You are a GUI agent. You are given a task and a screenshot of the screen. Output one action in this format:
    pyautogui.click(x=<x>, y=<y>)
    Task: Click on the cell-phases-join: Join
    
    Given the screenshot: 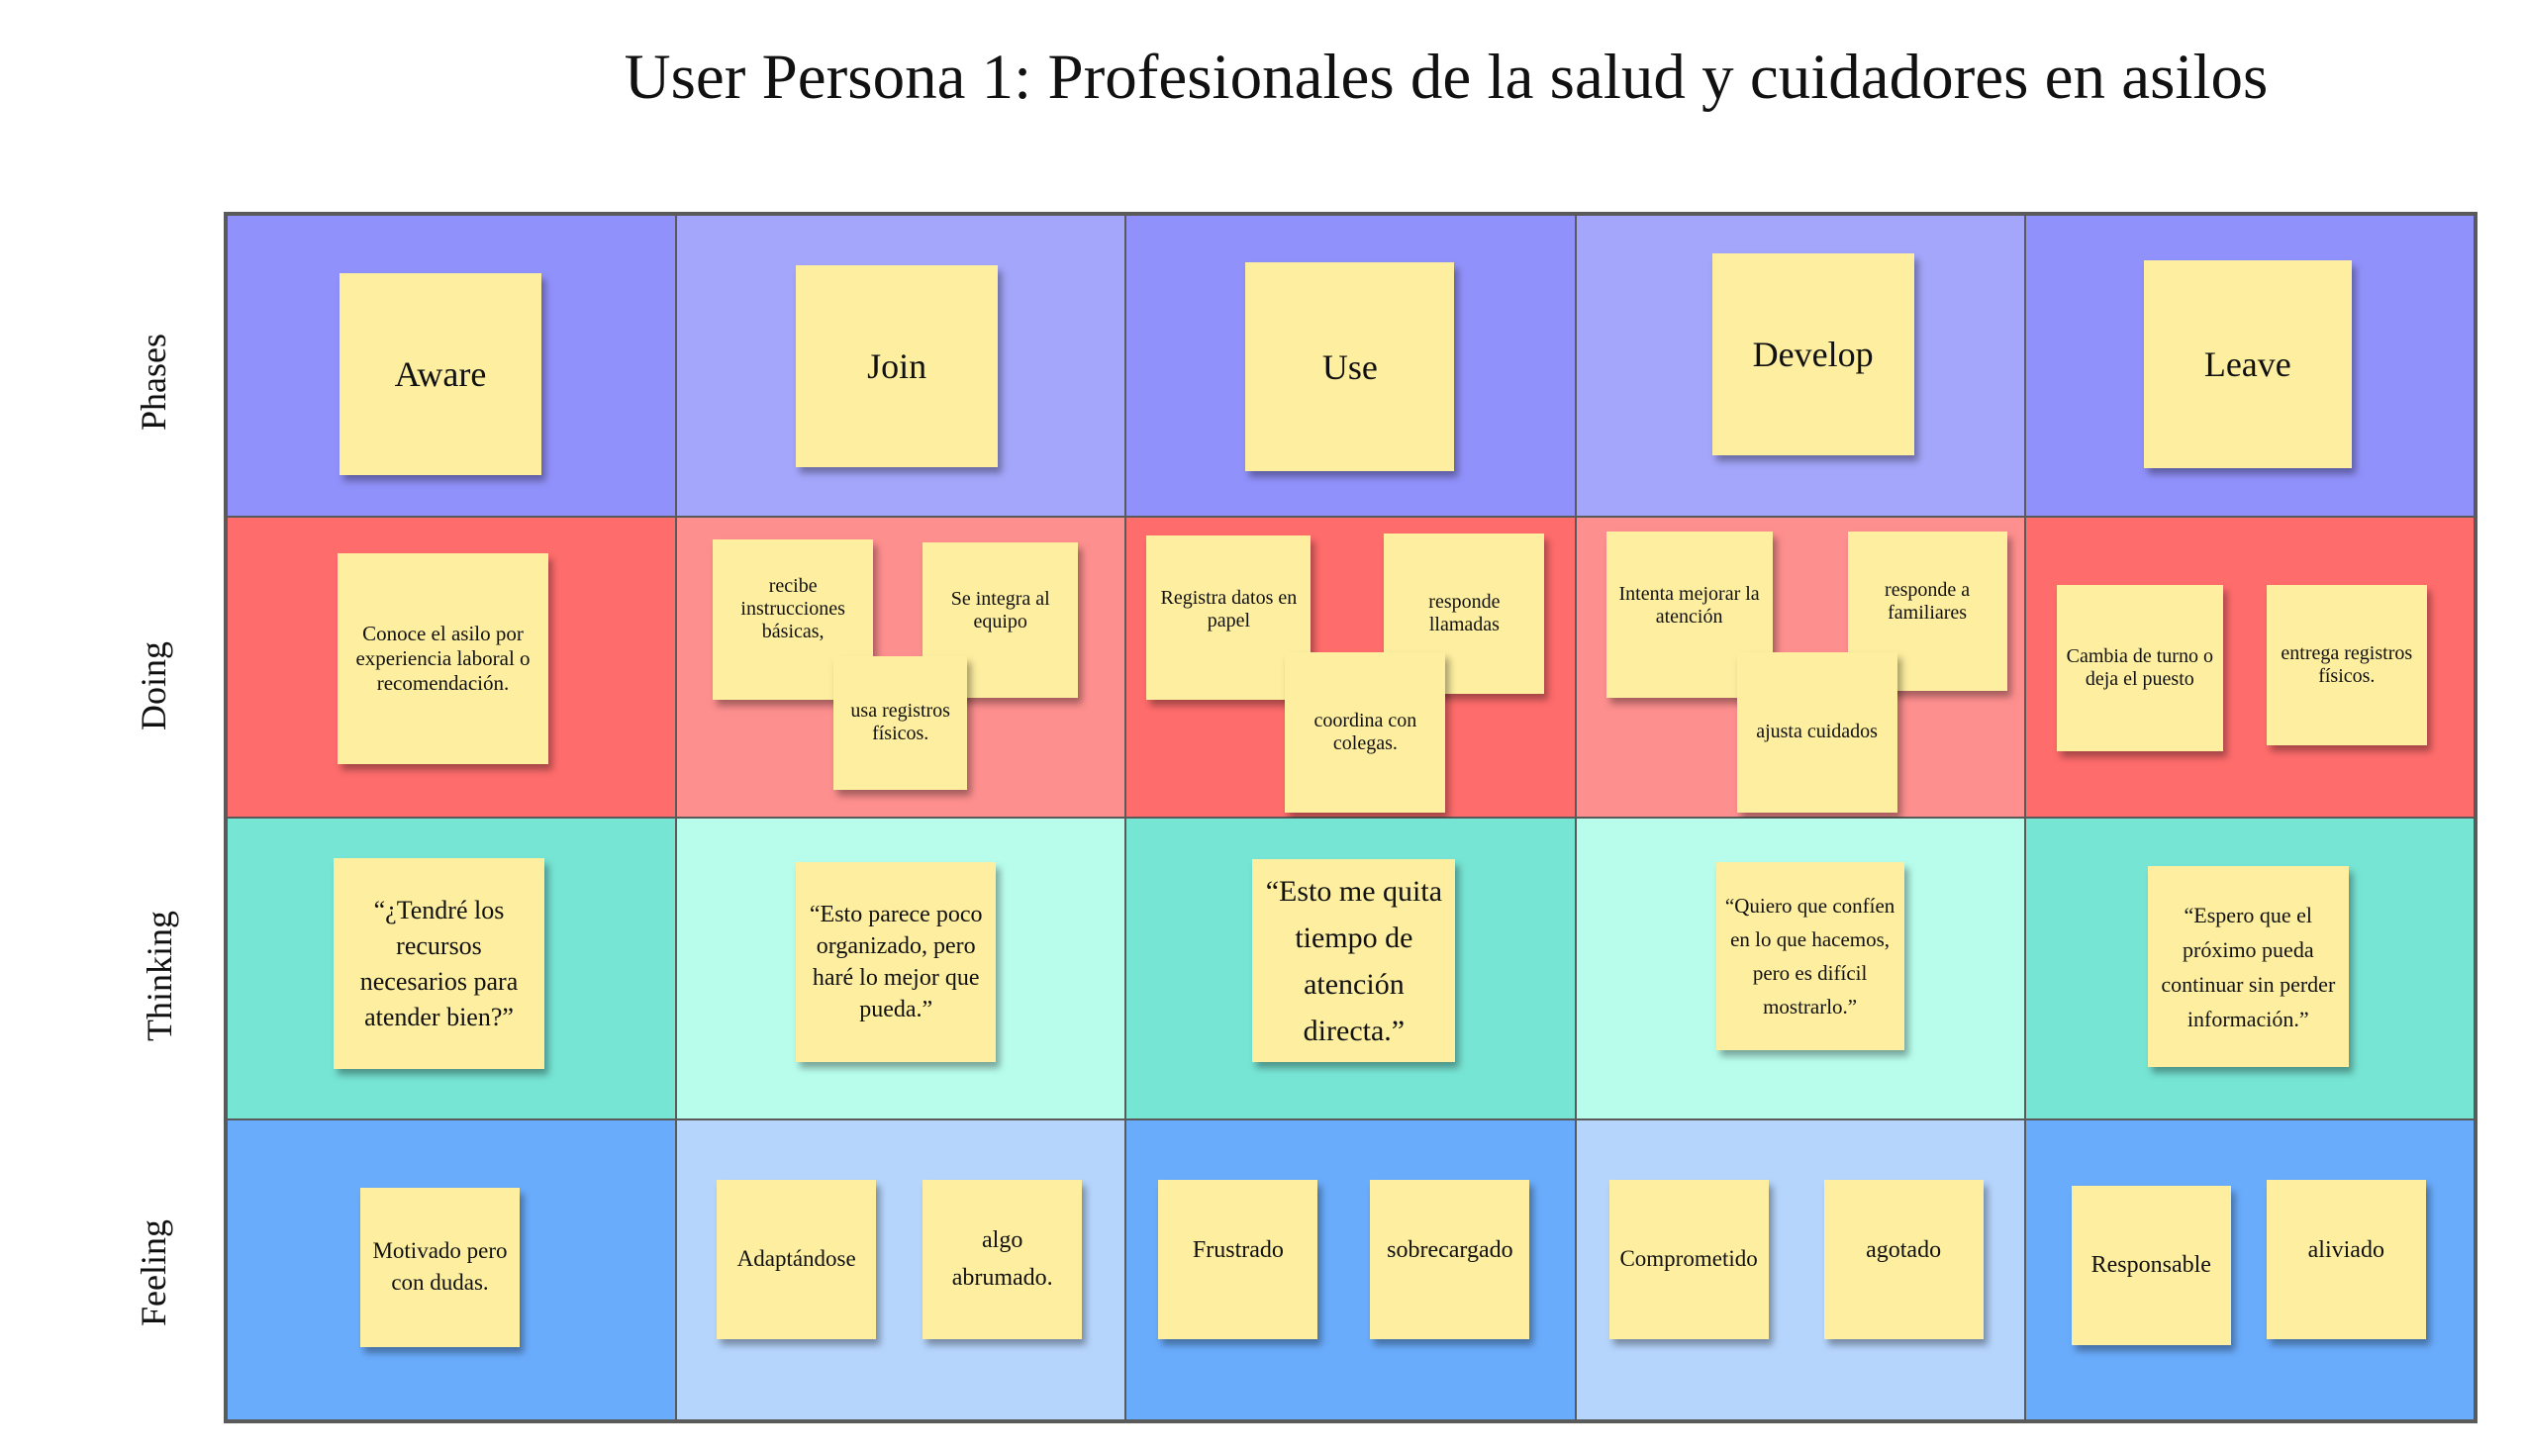 What is the action you would take?
    pyautogui.click(x=901, y=366)
    